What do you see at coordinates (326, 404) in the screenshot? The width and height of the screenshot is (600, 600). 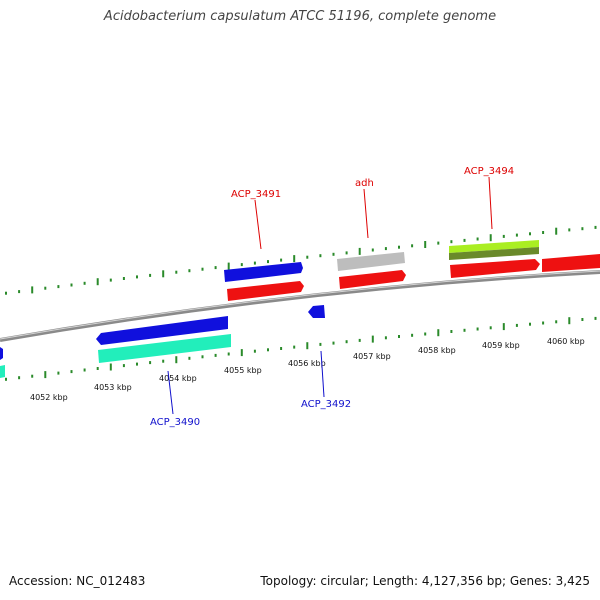 I see `gene-label-acp3492: ACP_3492` at bounding box center [326, 404].